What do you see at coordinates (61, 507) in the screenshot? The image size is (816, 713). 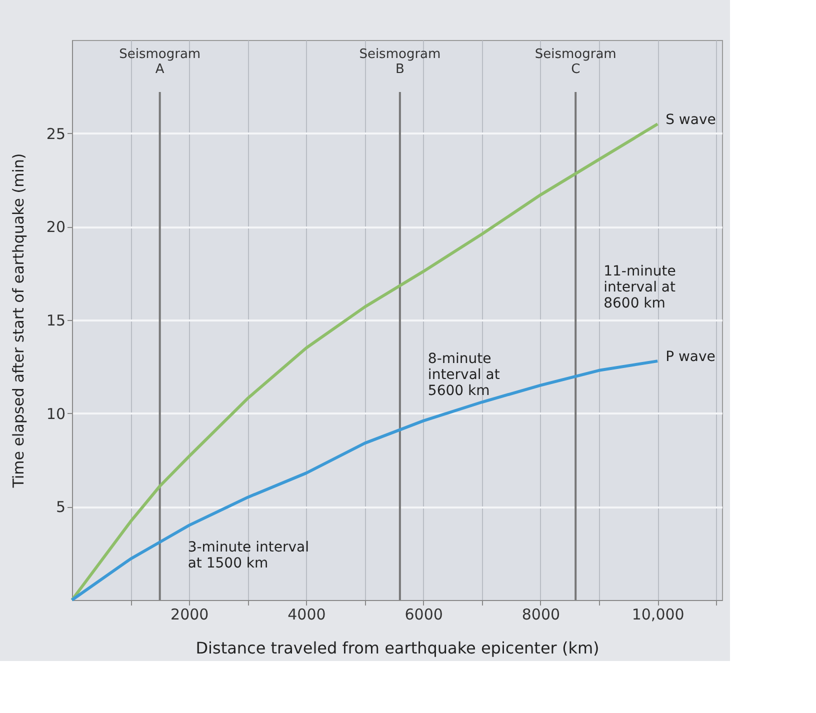 I see `y-tick-label: 5` at bounding box center [61, 507].